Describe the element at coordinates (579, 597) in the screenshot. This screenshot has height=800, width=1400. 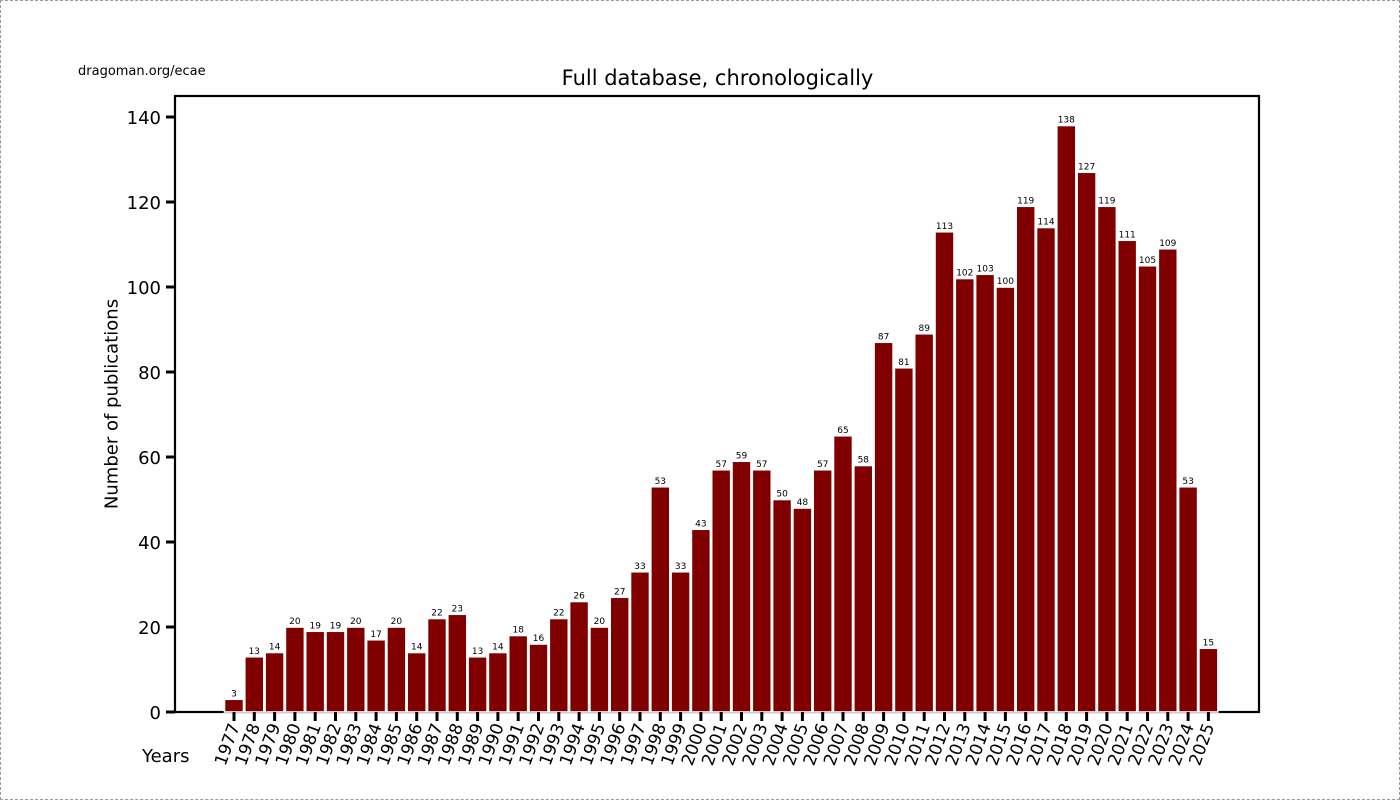
I see `data-label: 26` at that location.